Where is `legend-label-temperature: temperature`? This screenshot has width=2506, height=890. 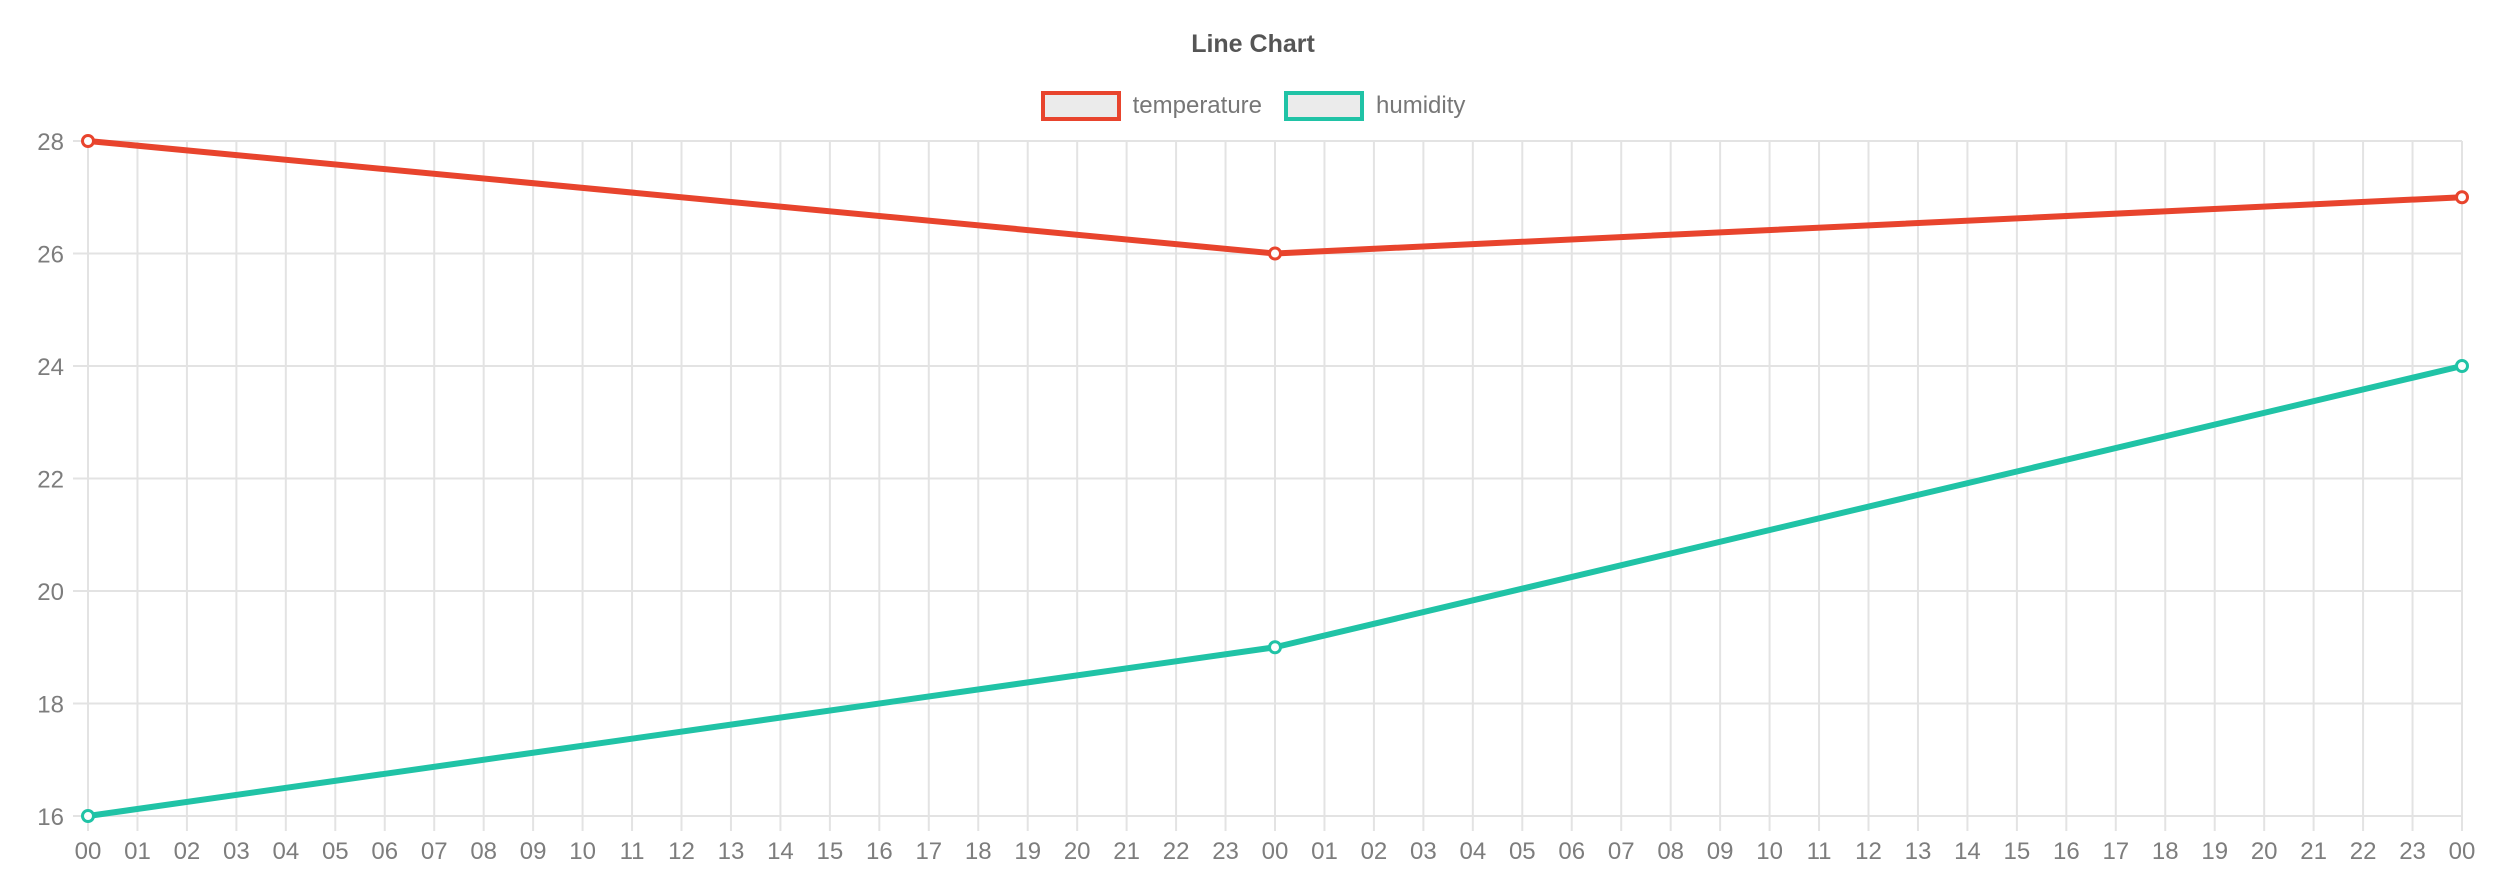 legend-label-temperature: temperature is located at coordinates (1197, 105).